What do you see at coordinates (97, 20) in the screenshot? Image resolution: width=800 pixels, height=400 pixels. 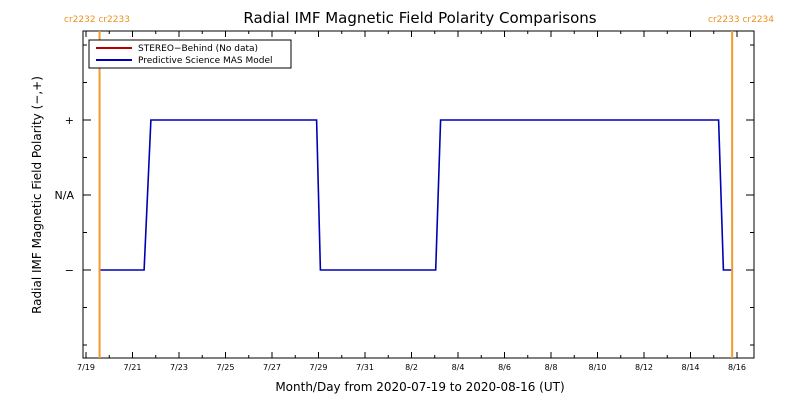 I see `carrington-marker-label: cr2232 cr2233` at bounding box center [97, 20].